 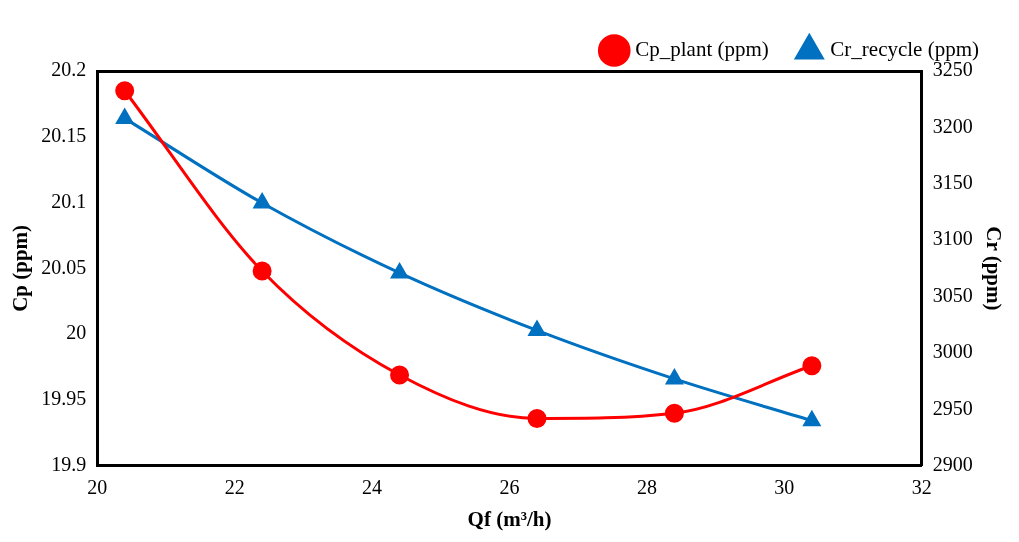 I want to click on y2-tick-label: 3050, so click(x=952, y=294).